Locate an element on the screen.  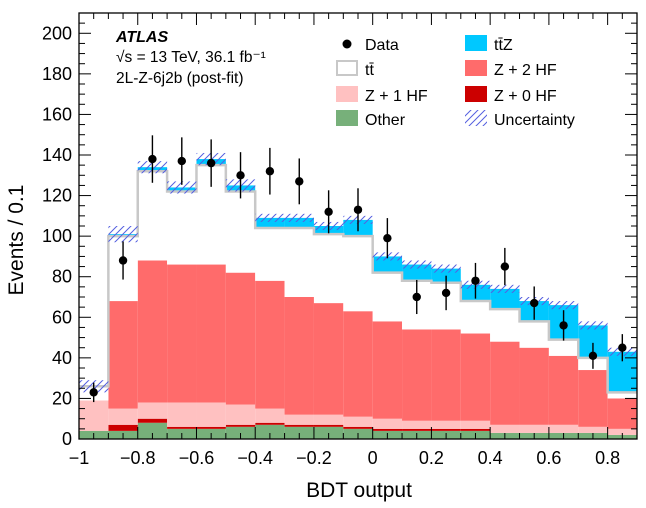
legend-entry-uncertainty: Uncertainty is located at coordinates (520, 119).